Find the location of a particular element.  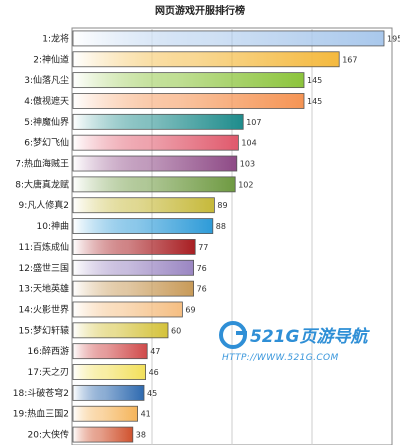

category-label: 11:百炼成仙 is located at coordinates (44, 247).